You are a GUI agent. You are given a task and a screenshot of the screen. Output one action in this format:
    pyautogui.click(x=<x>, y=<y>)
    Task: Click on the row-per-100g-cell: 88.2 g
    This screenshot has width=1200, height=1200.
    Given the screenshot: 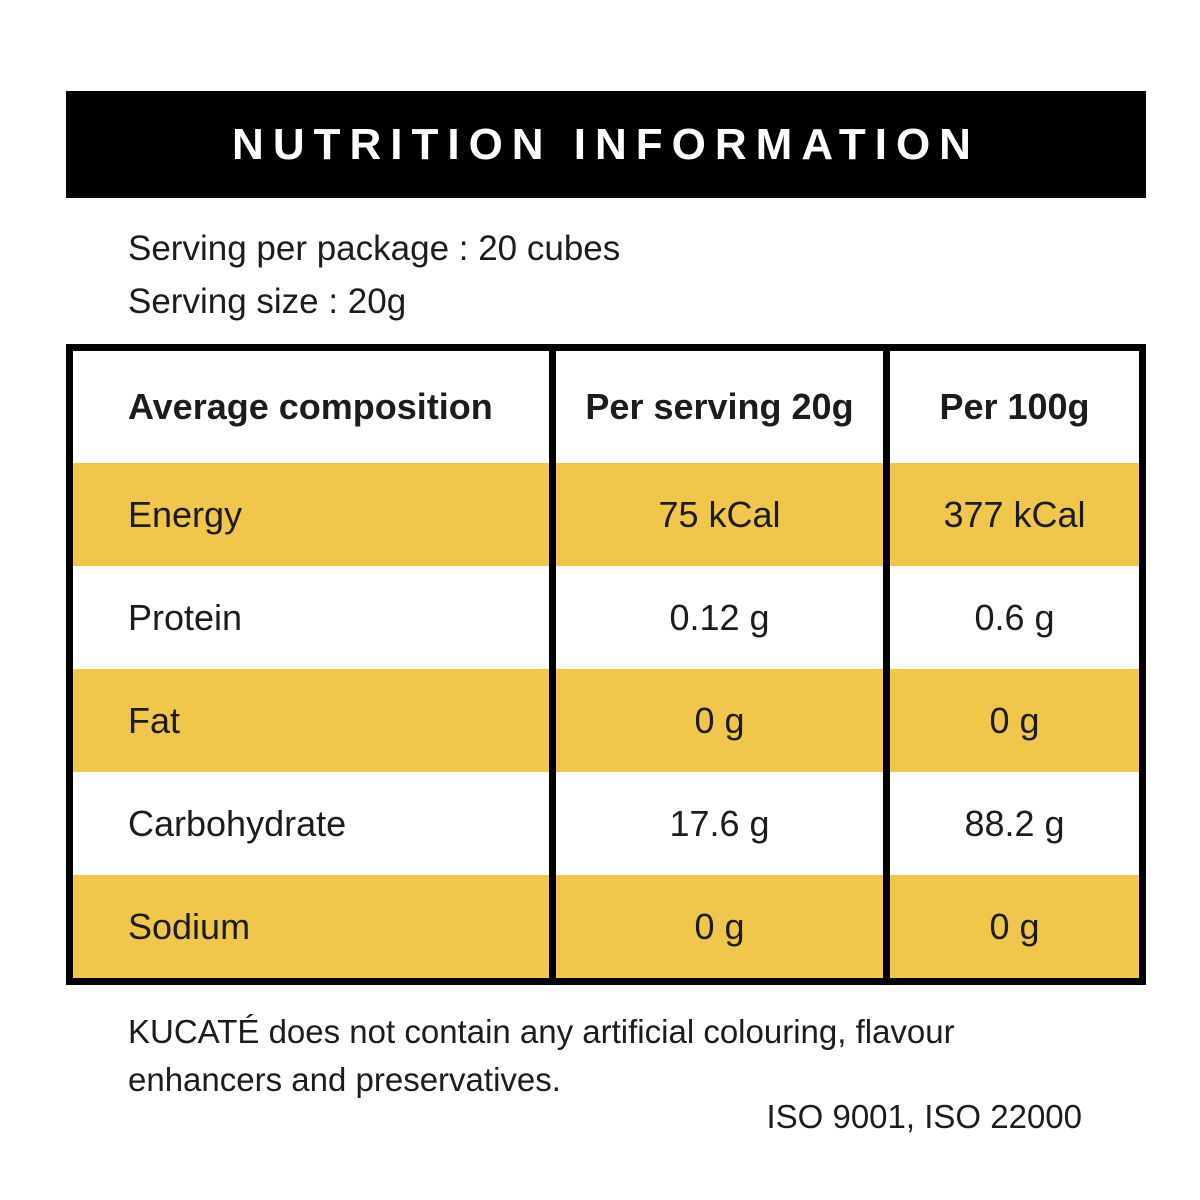 What is the action you would take?
    pyautogui.click(x=1014, y=823)
    